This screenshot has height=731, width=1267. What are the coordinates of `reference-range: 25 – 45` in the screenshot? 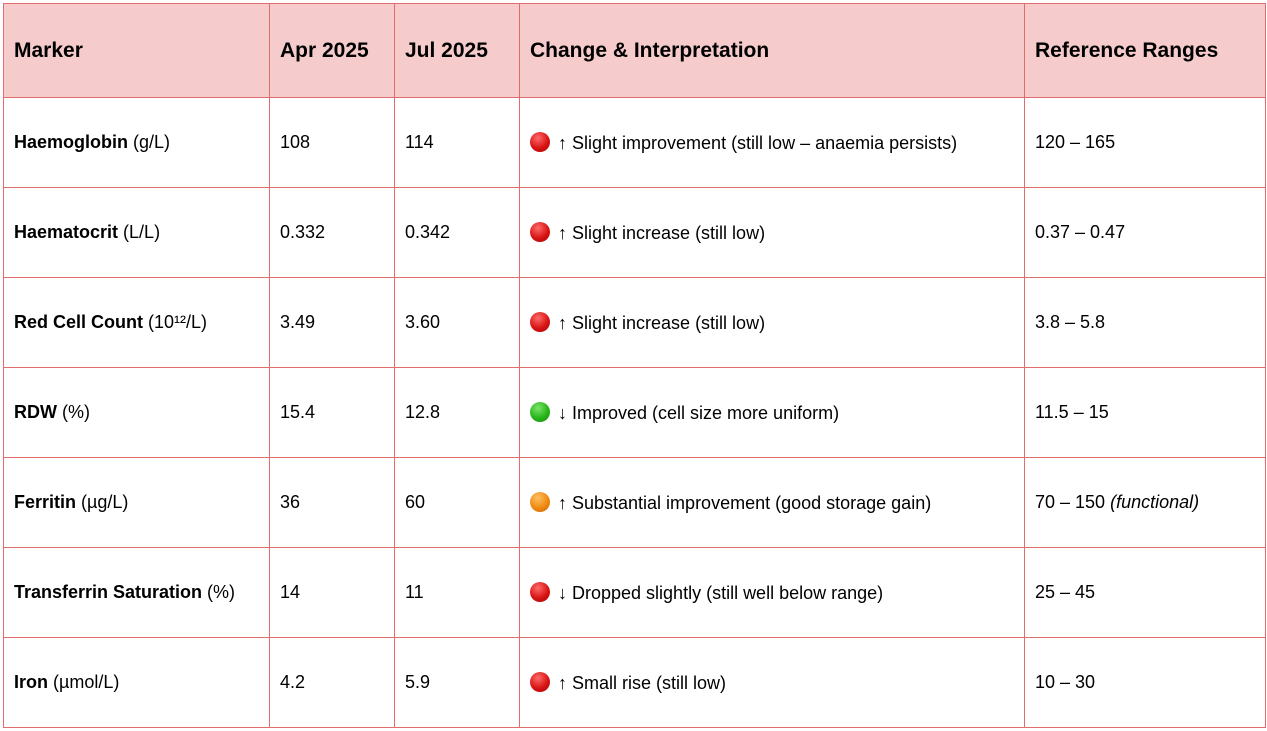 It's located at (1065, 592).